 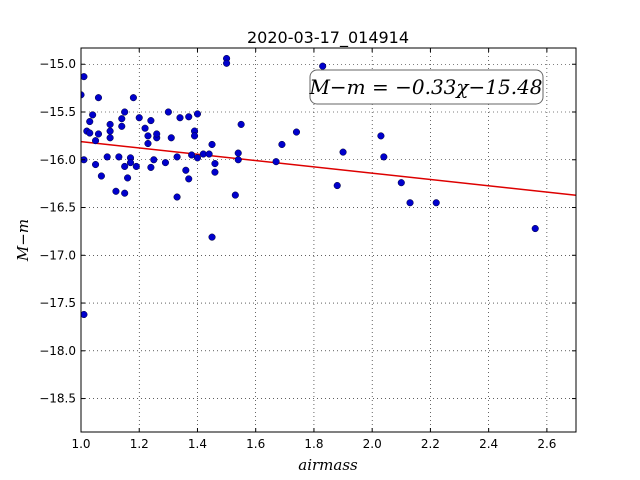 What do you see at coordinates (57, 208) in the screenshot?
I see `y-tick-label: −16.5` at bounding box center [57, 208].